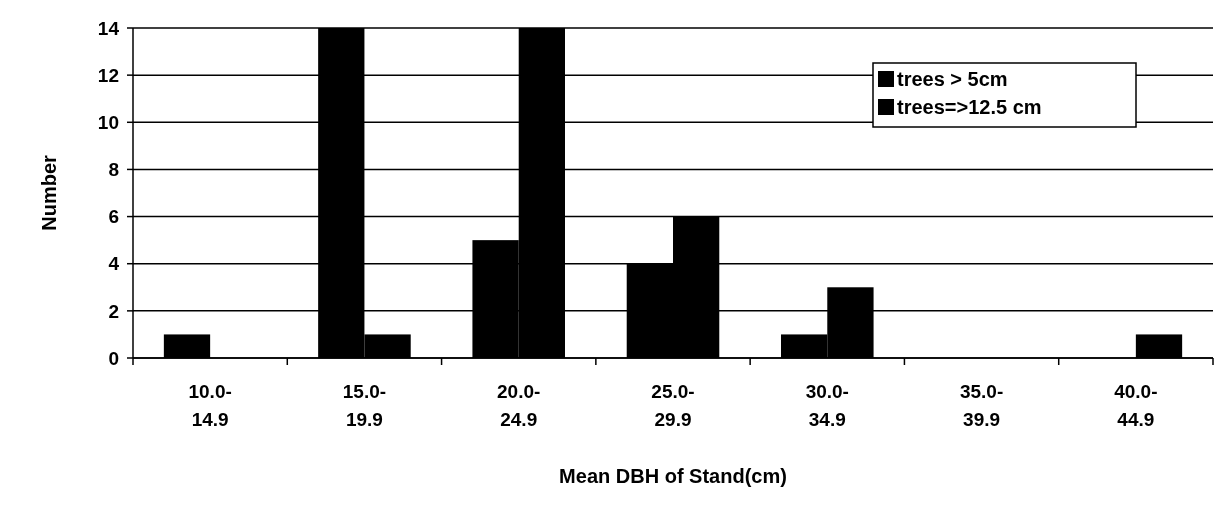 This screenshot has height=511, width=1226. What do you see at coordinates (981, 405) in the screenshot?
I see `x-tick-label: 35.0- 39.9` at bounding box center [981, 405].